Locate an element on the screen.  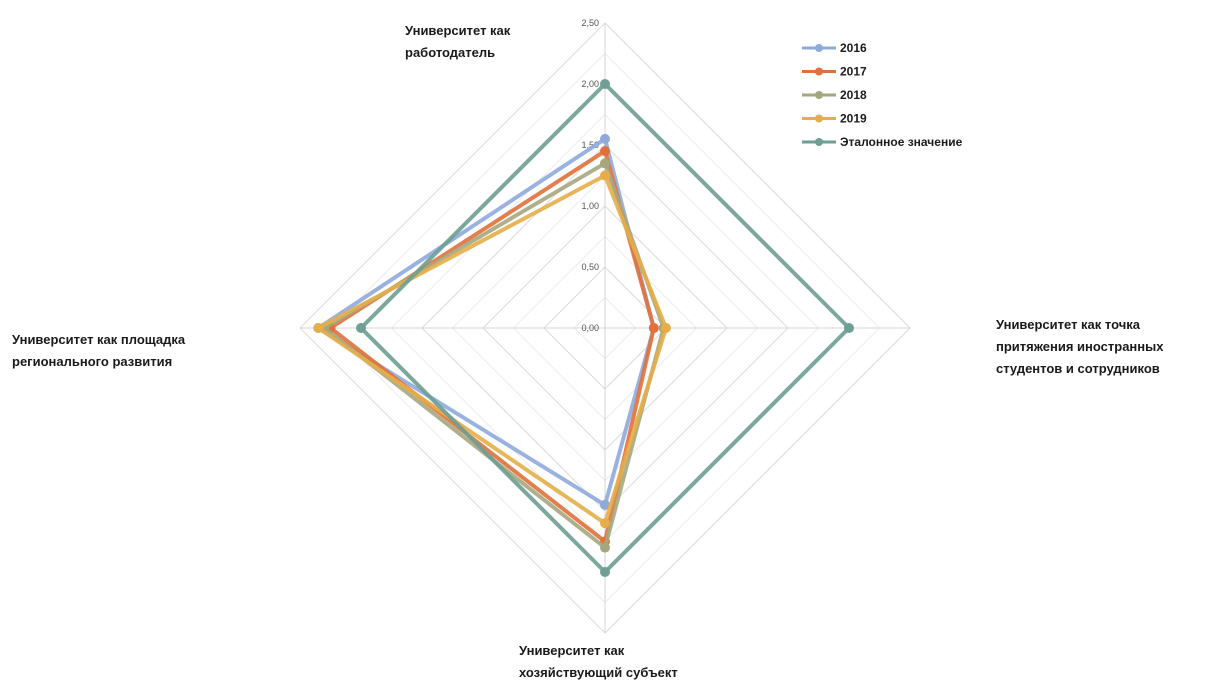
axis-label-bottom: Университет как хозяйствующий субъект is located at coordinates (598, 661).